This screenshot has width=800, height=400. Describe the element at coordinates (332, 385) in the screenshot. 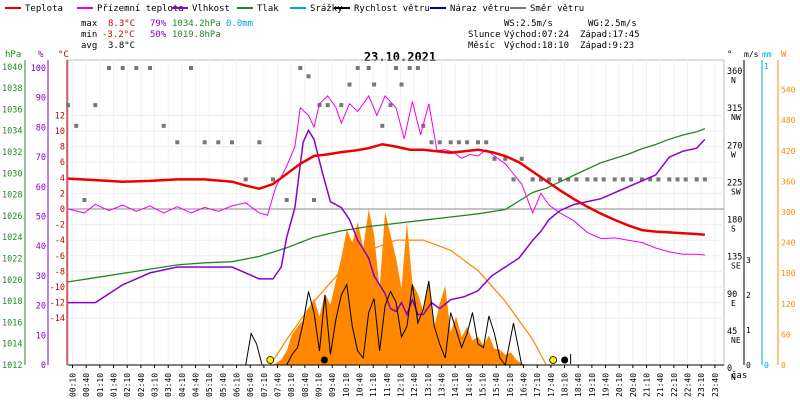

I see `x-tick-label: 09:40` at that location.